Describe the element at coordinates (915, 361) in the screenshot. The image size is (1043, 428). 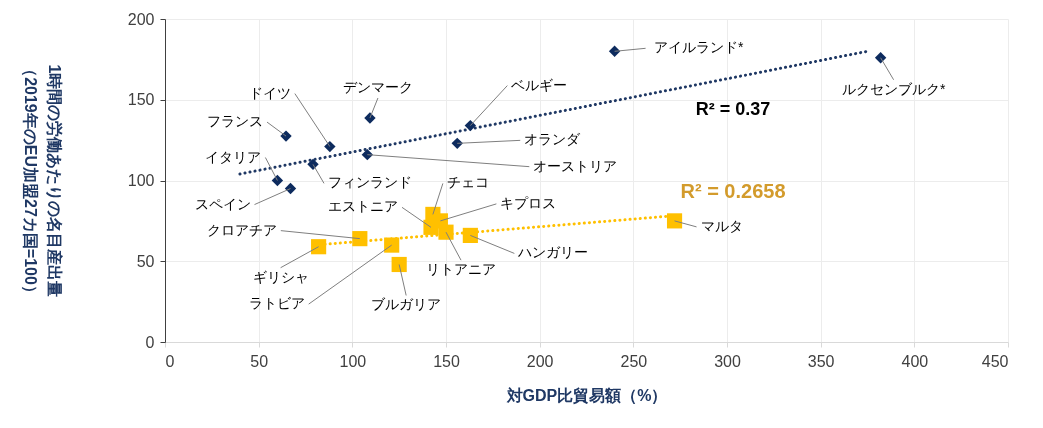
I see `x-tick-label: 400` at that location.